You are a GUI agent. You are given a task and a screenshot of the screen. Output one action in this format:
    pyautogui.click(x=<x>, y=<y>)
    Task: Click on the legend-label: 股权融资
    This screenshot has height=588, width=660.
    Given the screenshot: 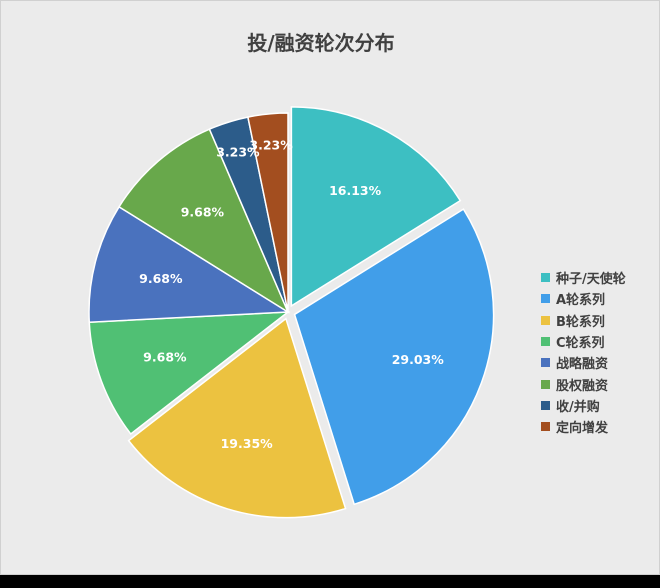 What is the action you would take?
    pyautogui.click(x=582, y=386)
    